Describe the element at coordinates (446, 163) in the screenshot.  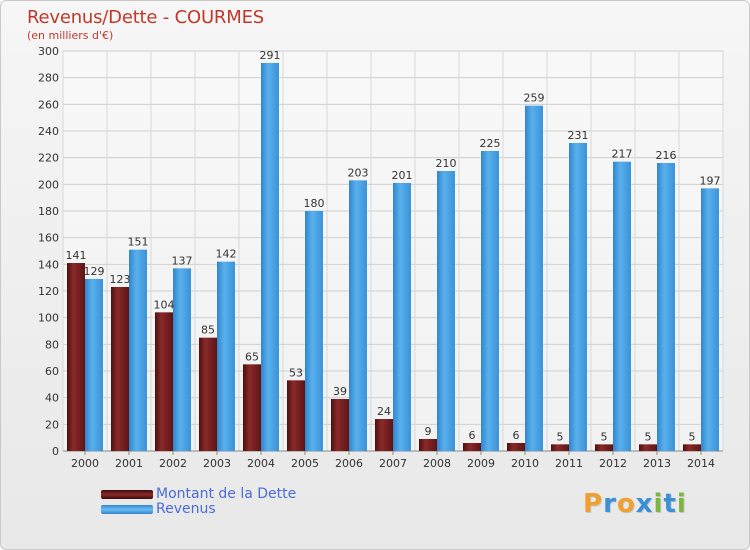
I see `data-label-revenue: 210` at that location.